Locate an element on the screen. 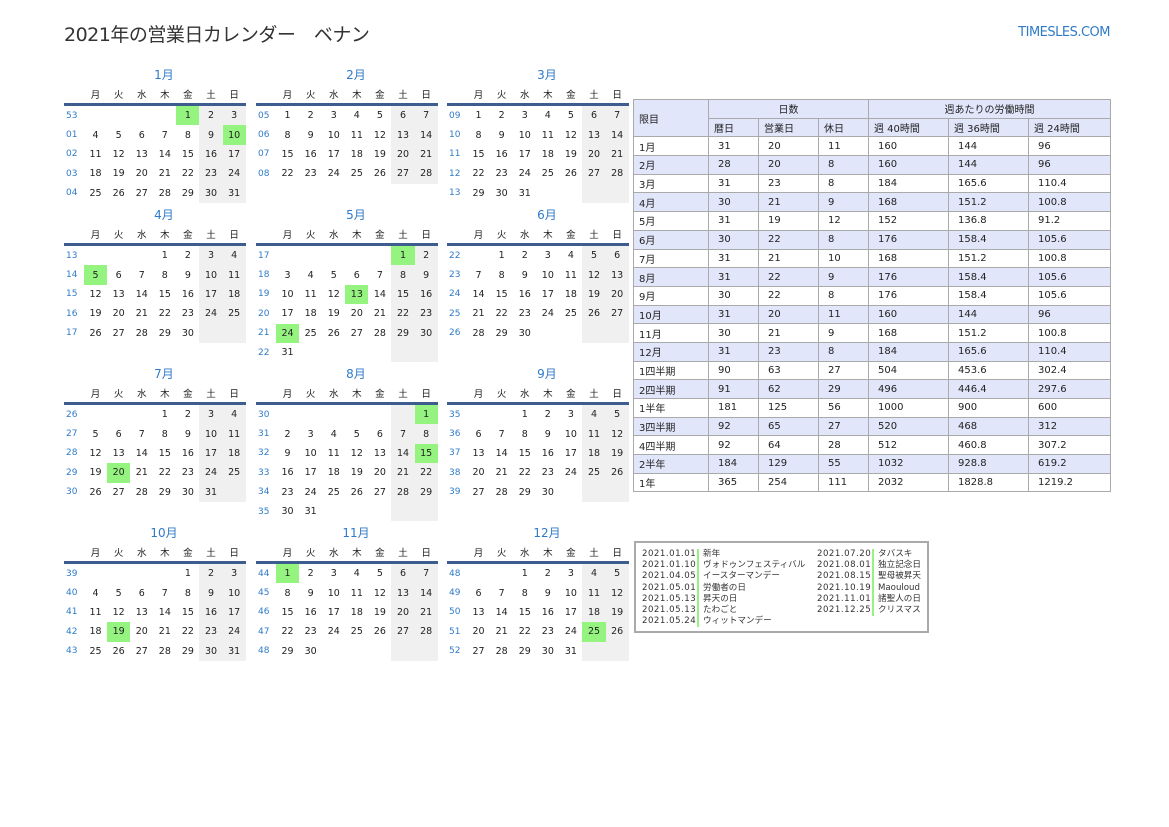  holiday-item: 2021.07.20 タバスキ is located at coordinates (869, 555).